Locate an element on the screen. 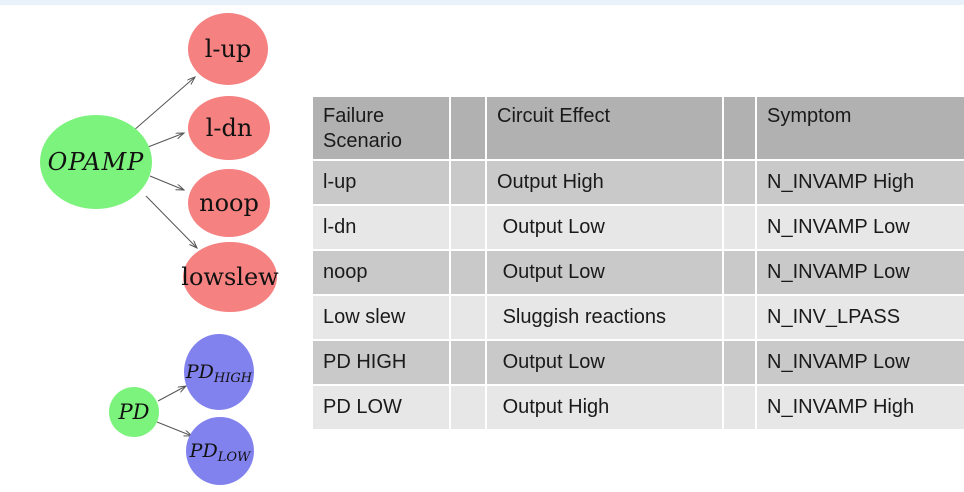 The height and width of the screenshot is (492, 964). node-lowslew-label: lowslew is located at coordinates (230, 277).